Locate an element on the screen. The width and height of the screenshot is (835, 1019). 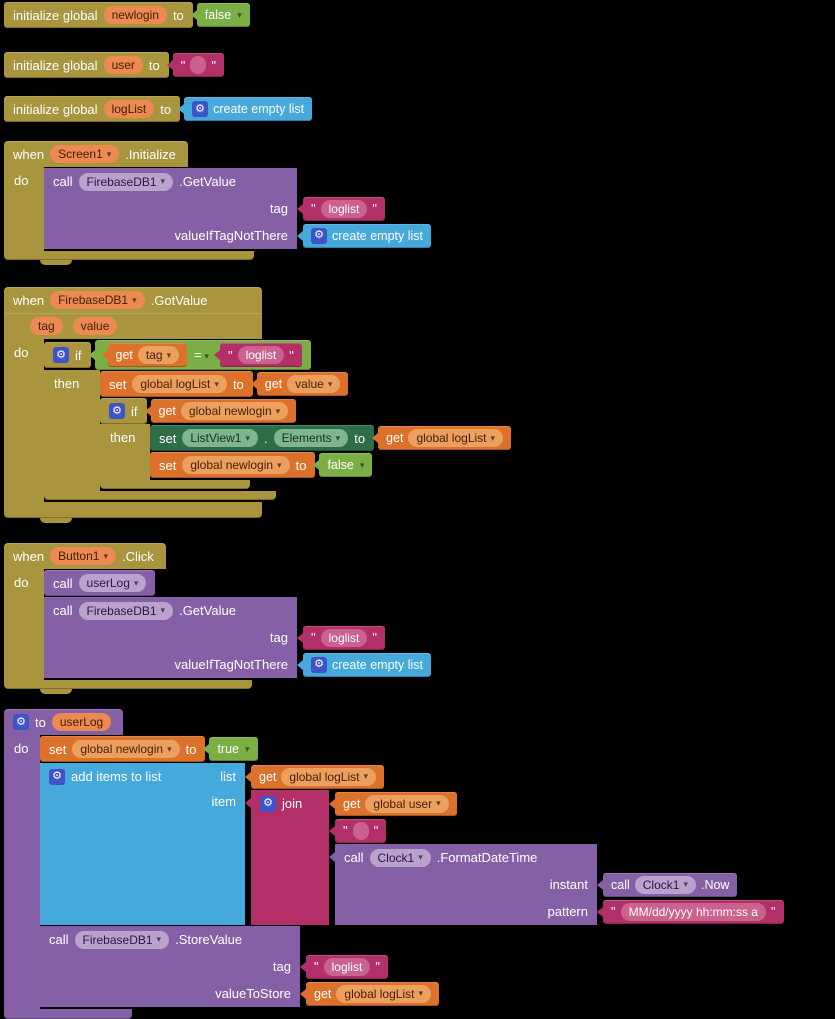
text-string-block: " MM/dd/yyyy hh:mm:ss a " is located at coordinates (693, 911).